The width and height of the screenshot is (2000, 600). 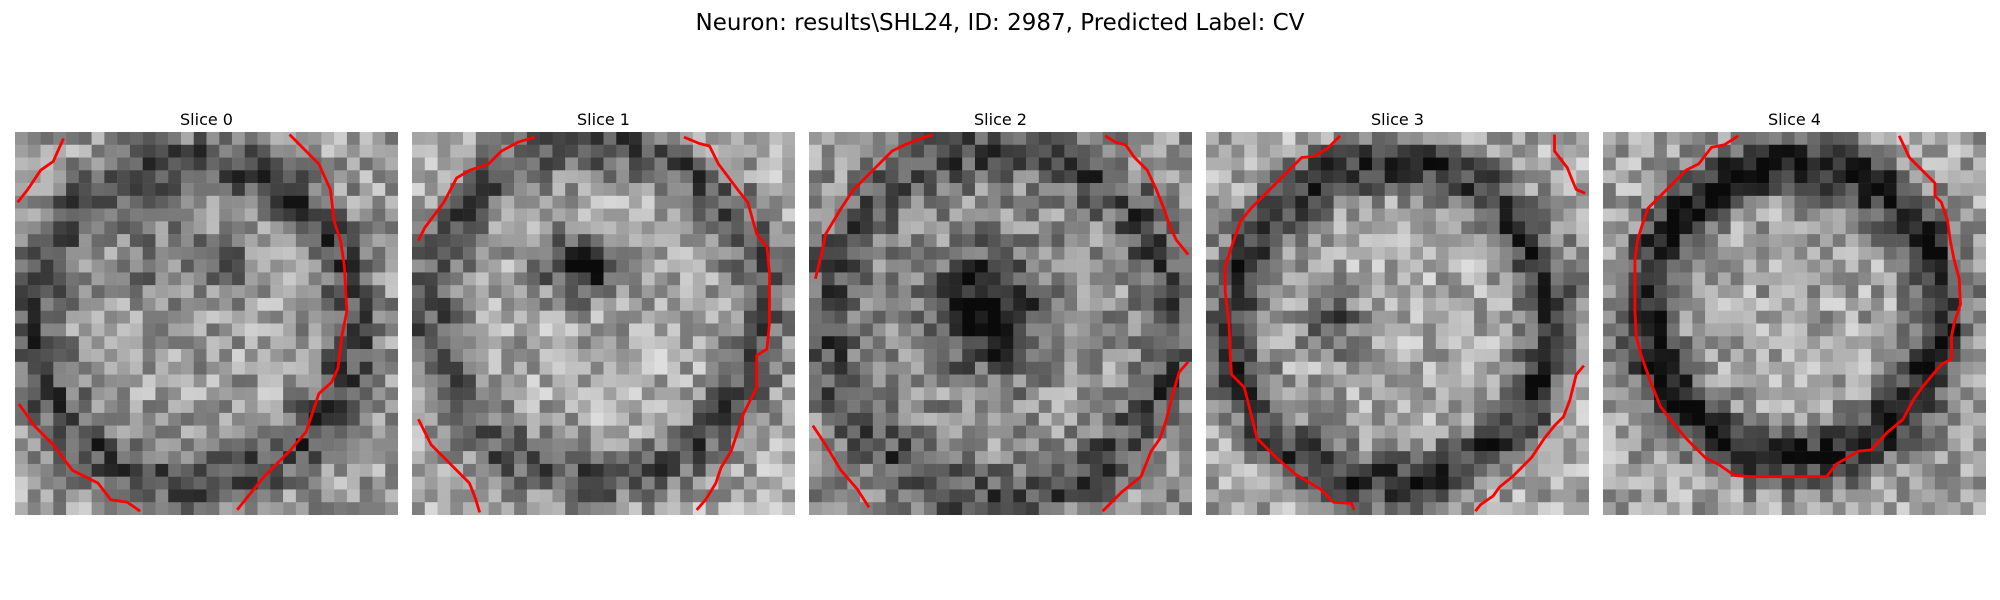 What do you see at coordinates (1794, 119) in the screenshot?
I see `slice-title: Slice 4` at bounding box center [1794, 119].